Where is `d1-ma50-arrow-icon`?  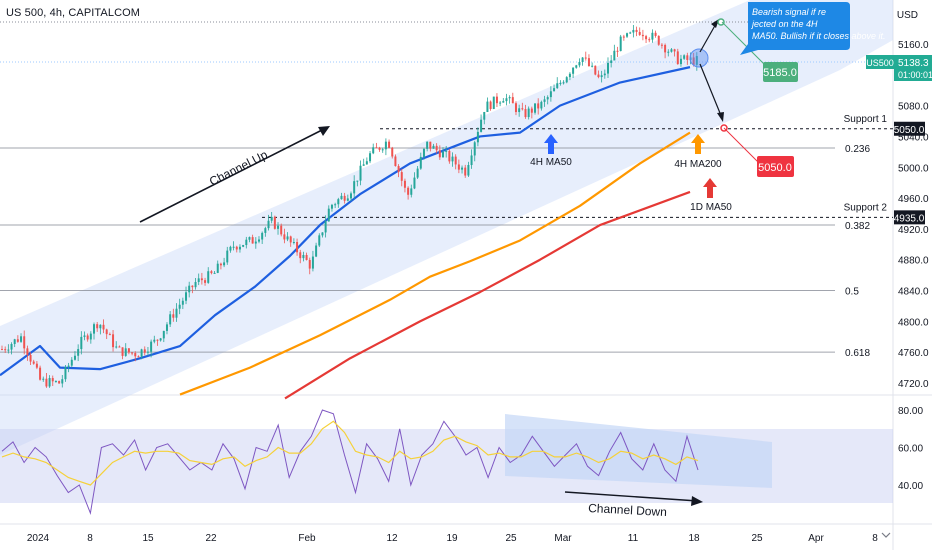 d1-ma50-arrow-icon is located at coordinates (710, 188).